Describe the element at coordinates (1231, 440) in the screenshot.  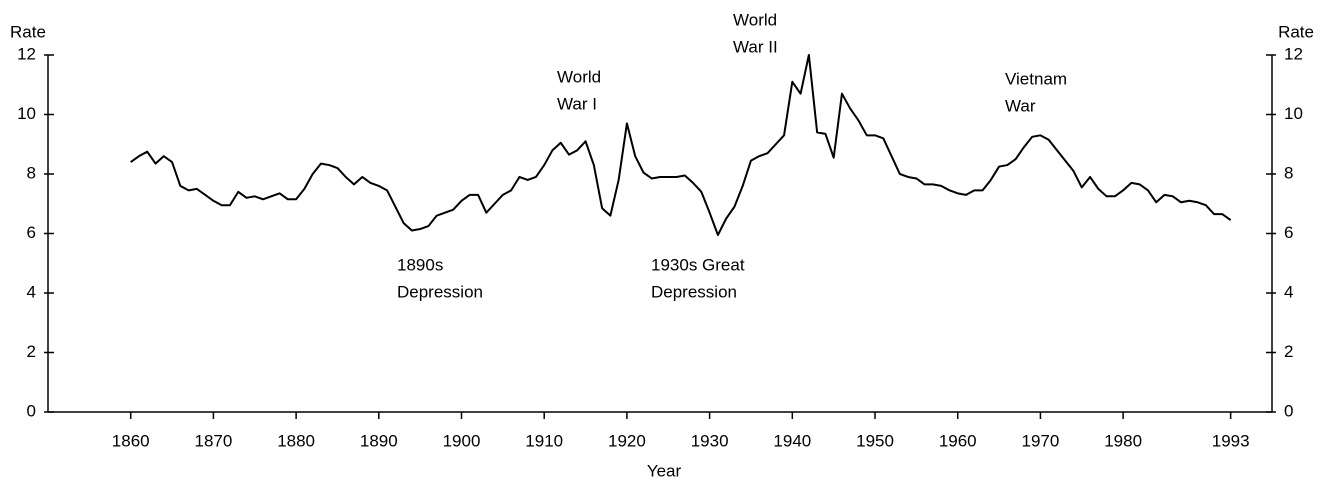
I see `x-tick-label: 1993` at that location.